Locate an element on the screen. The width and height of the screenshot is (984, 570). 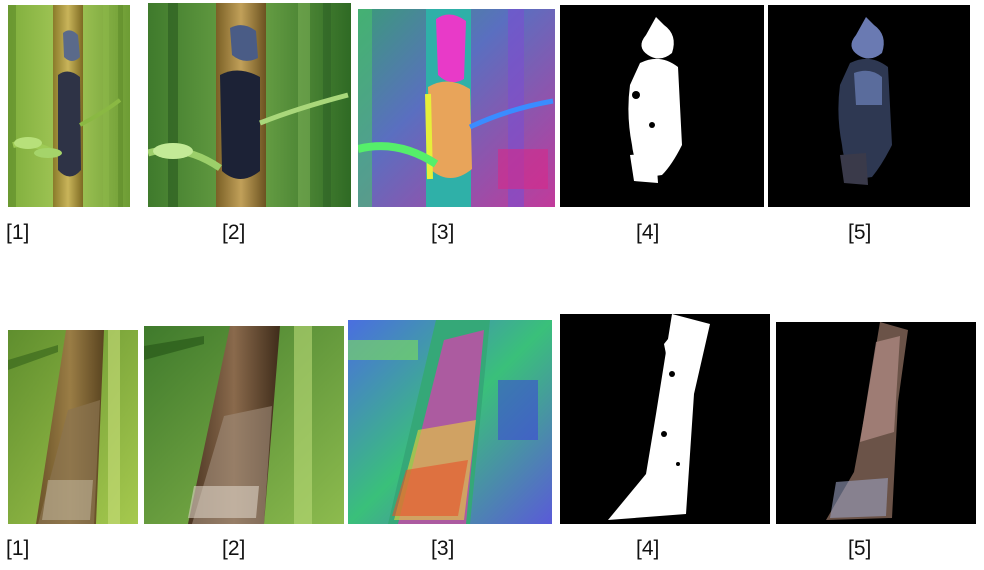
row2-label-1: [1] is located at coordinates (18, 548).